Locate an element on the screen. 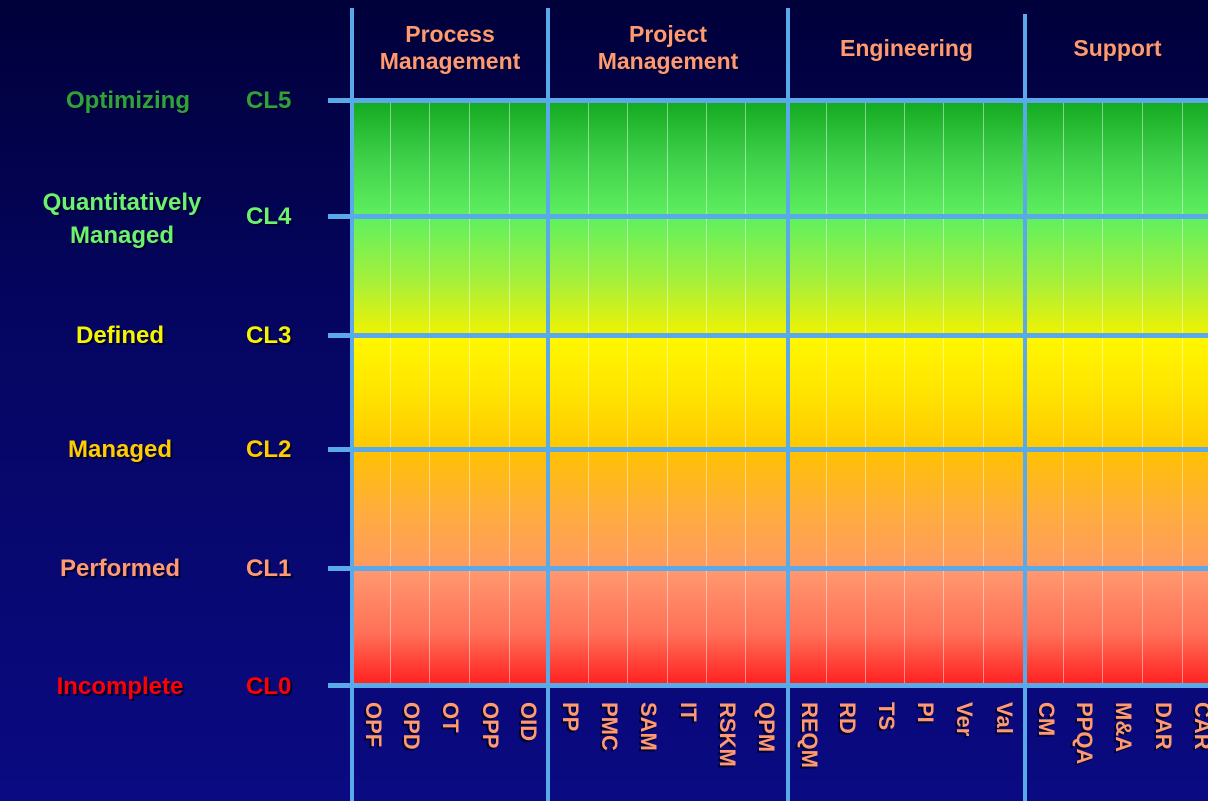 The image size is (1208, 801). level-name-performed: Performed is located at coordinates (120, 568).